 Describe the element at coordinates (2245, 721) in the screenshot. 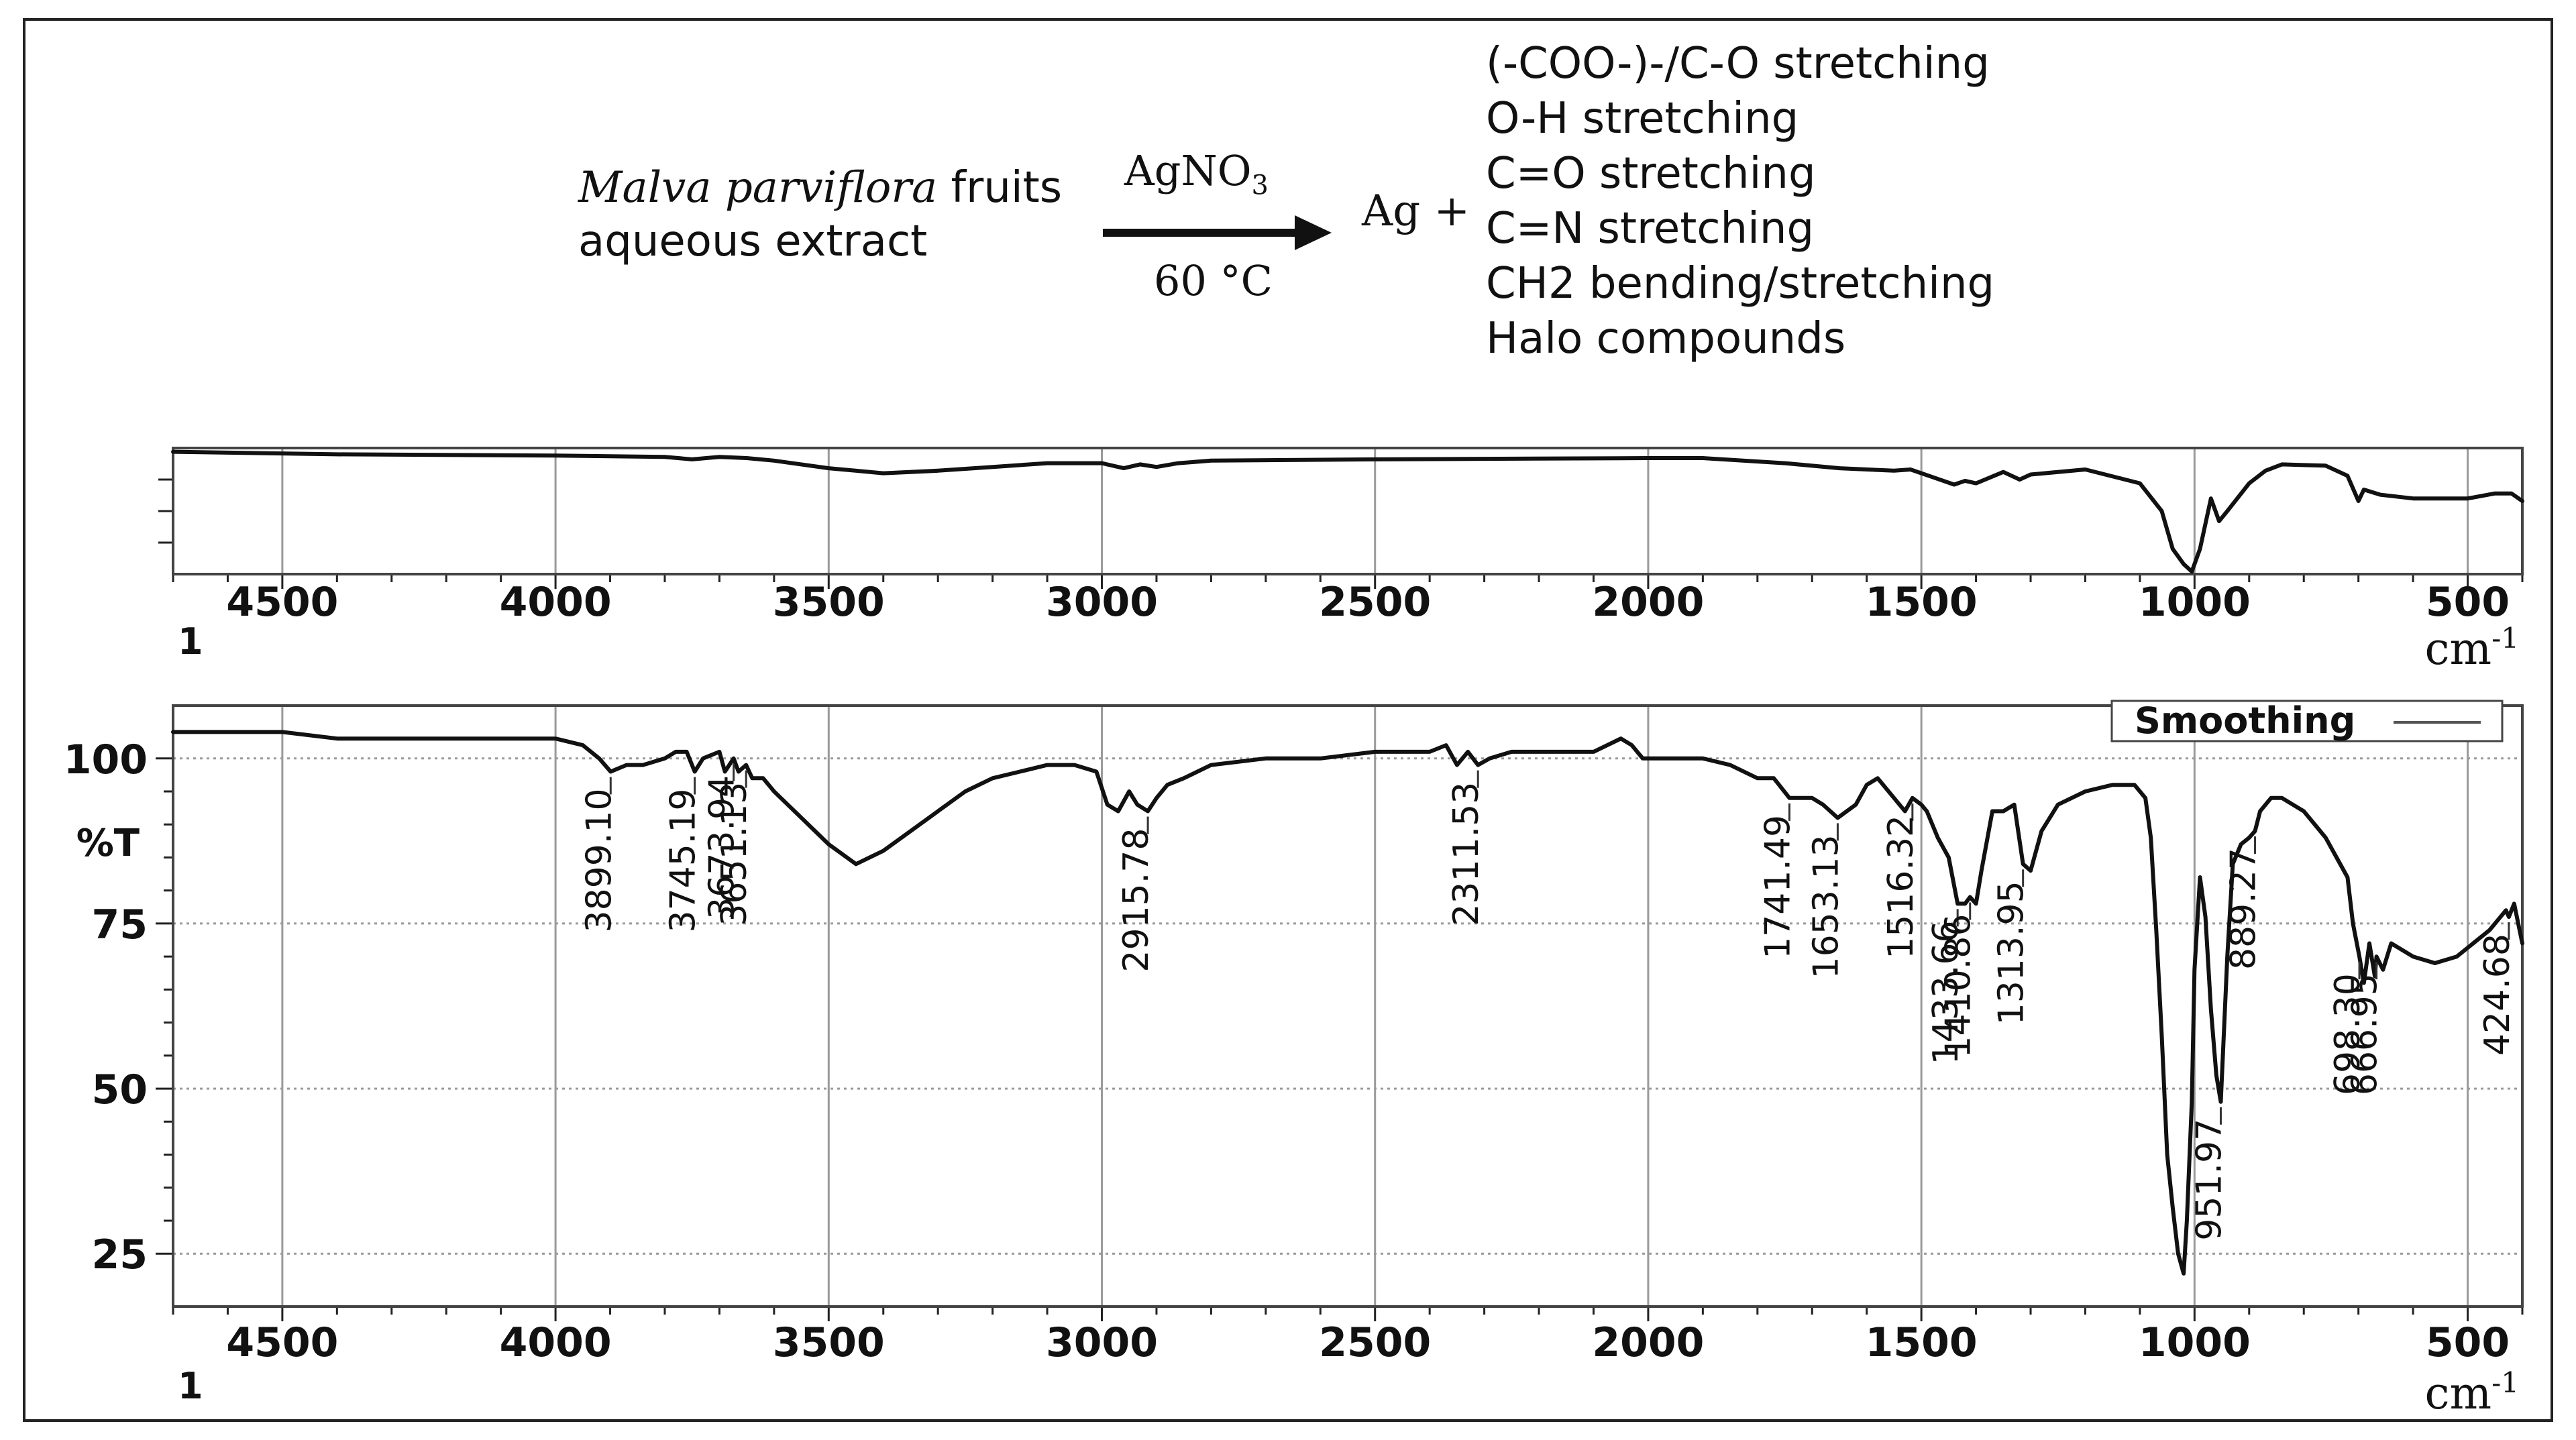

I see `legend-label: Smoothing` at that location.